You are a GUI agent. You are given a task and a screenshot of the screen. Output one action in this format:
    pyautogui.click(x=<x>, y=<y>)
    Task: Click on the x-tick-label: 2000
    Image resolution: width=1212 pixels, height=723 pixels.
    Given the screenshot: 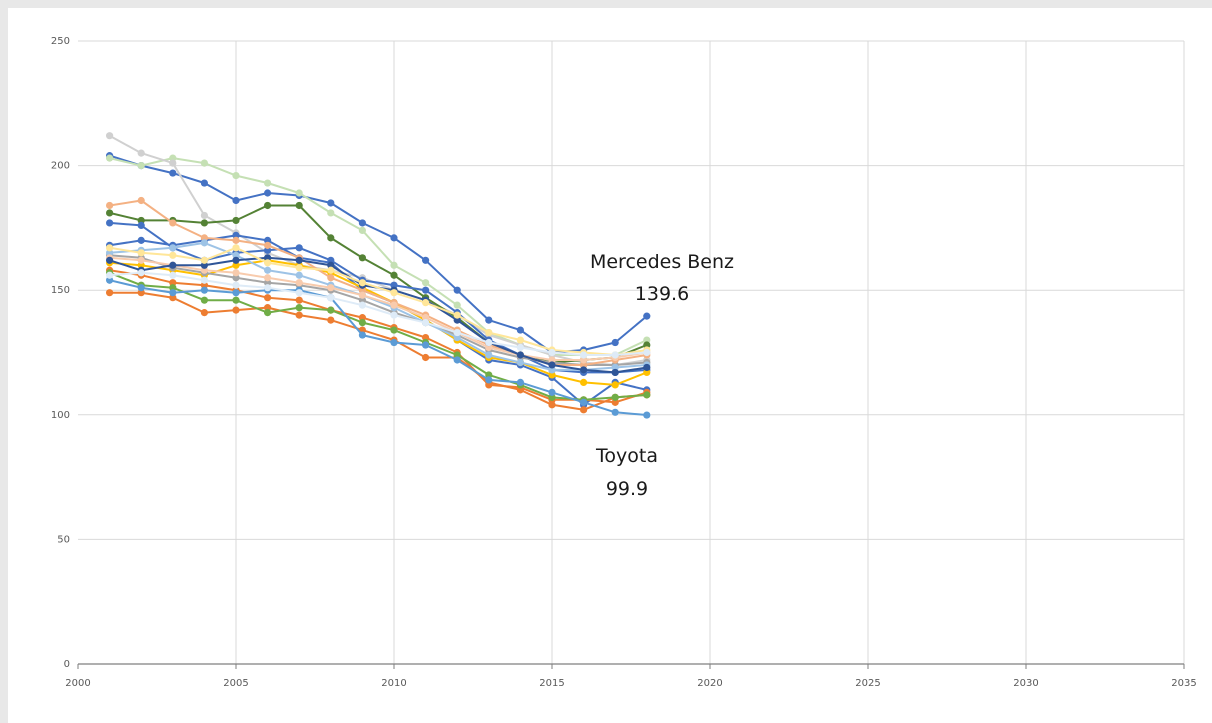 What is the action you would take?
    pyautogui.click(x=77, y=683)
    